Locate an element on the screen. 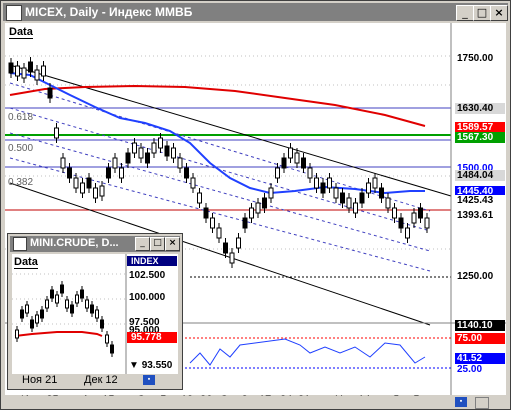 This screenshot has height=410, width=511. fibo-label: 0.382 is located at coordinates (21, 182).